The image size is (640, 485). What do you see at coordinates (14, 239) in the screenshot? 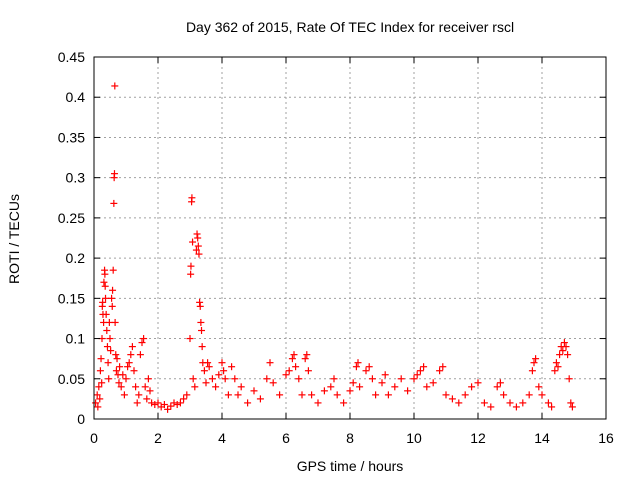
I see `y-axis-label: ROTI / TECUs` at bounding box center [14, 239].